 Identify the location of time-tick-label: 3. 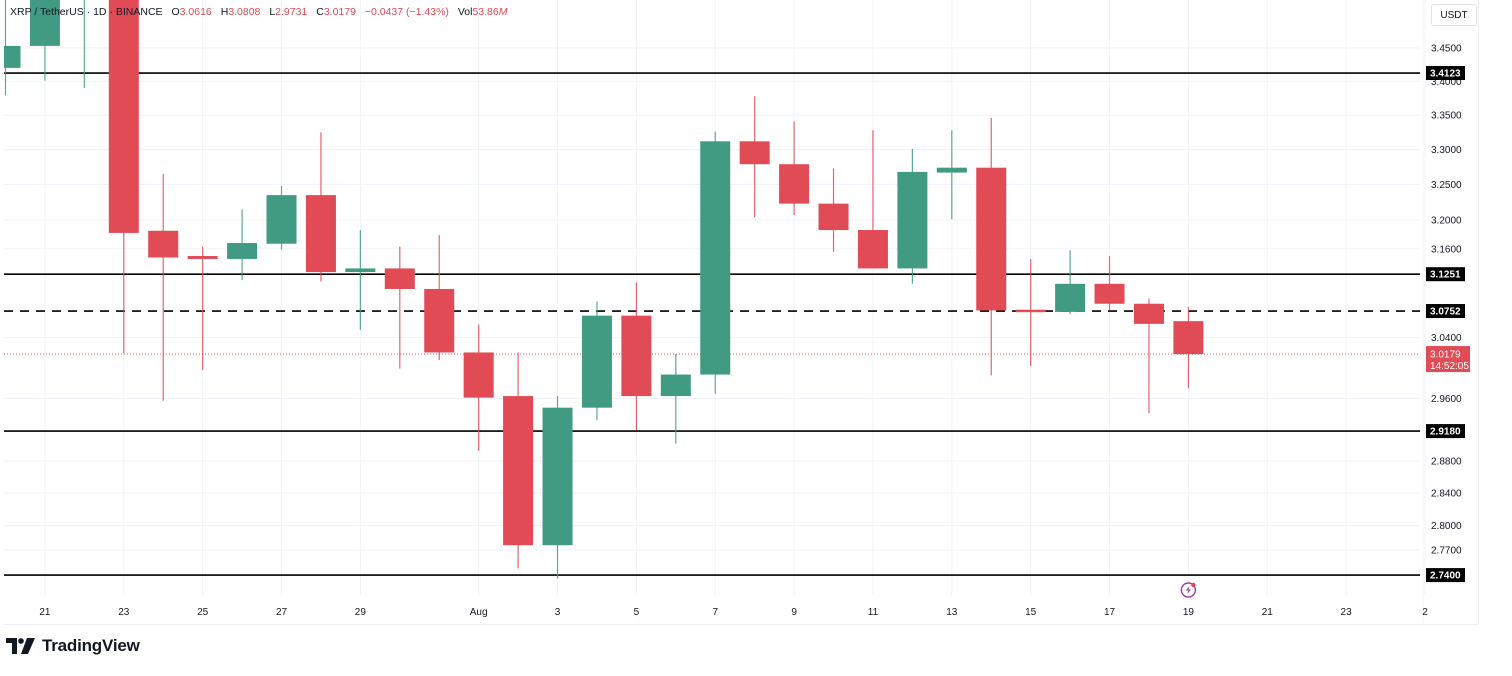
(558, 612).